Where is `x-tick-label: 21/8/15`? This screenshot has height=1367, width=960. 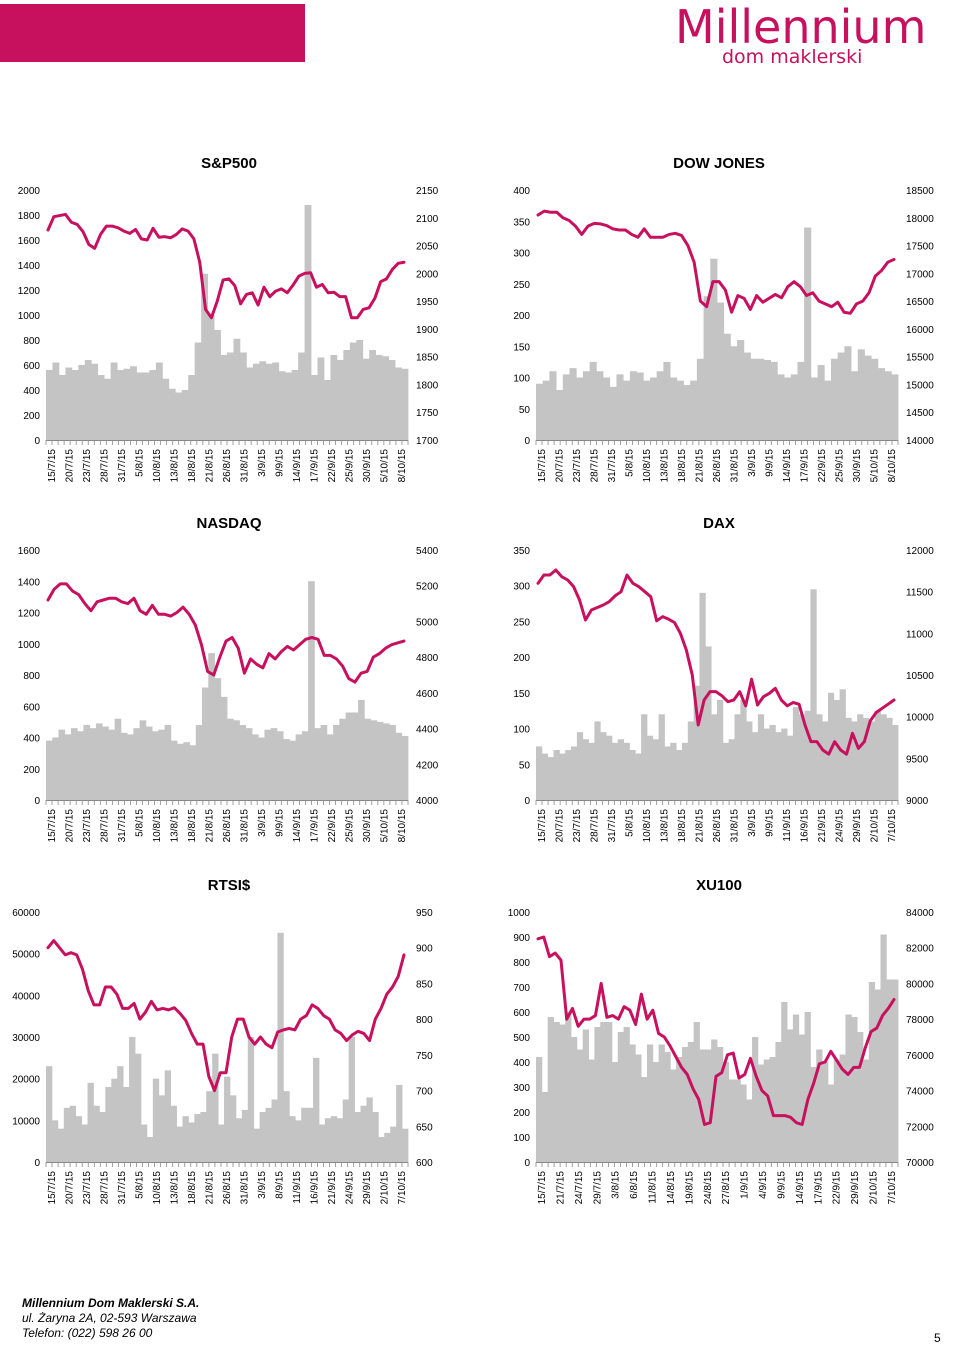 x-tick-label: 21/8/15 is located at coordinates (700, 826).